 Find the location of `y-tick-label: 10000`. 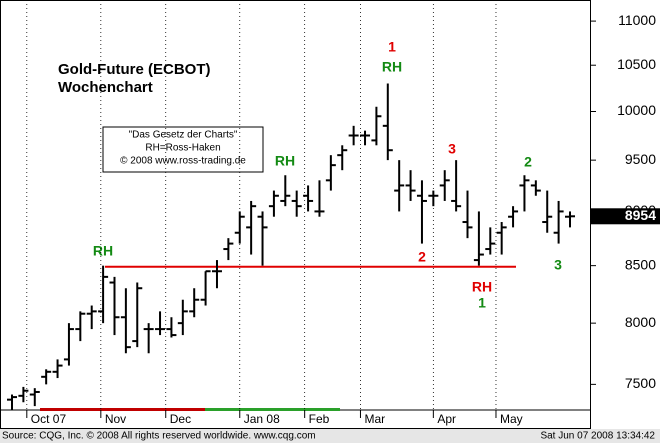

y-tick-label: 10000 is located at coordinates (636, 110).